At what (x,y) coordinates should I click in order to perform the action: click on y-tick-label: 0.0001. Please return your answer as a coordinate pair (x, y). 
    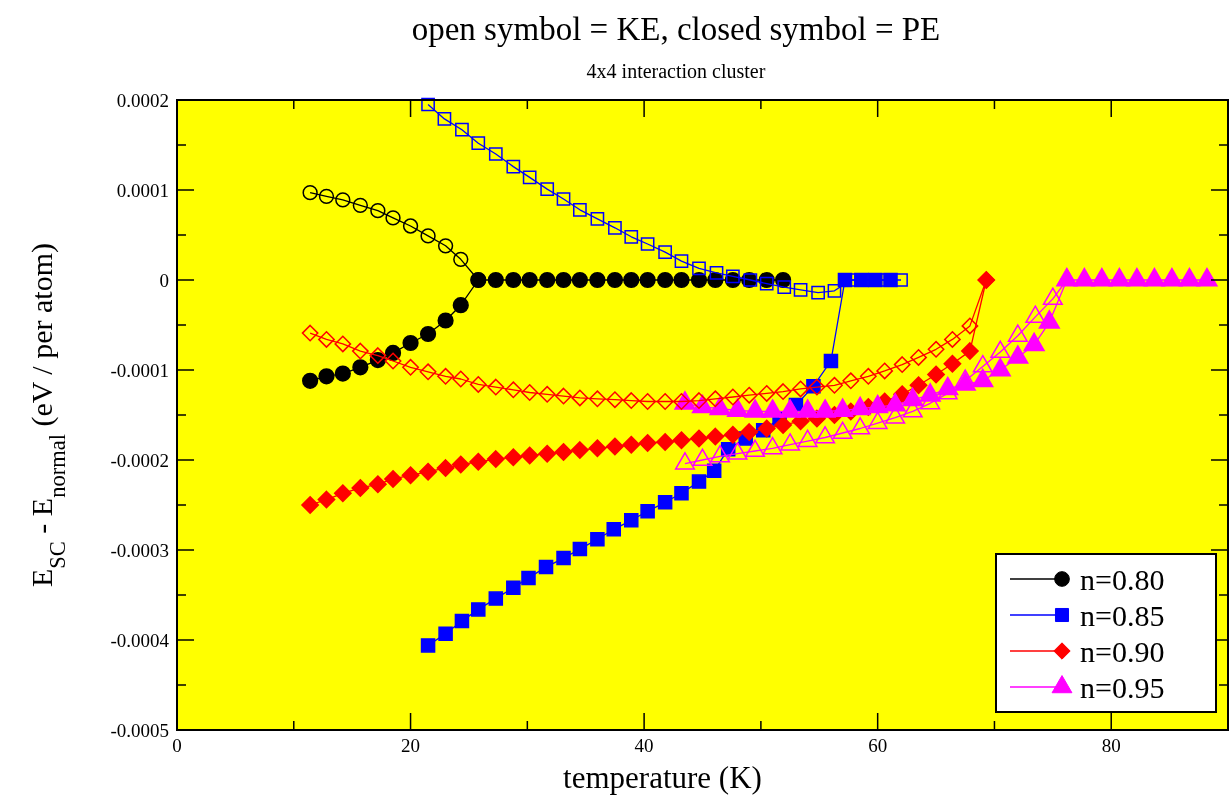
    Looking at the image, I should click on (142, 190).